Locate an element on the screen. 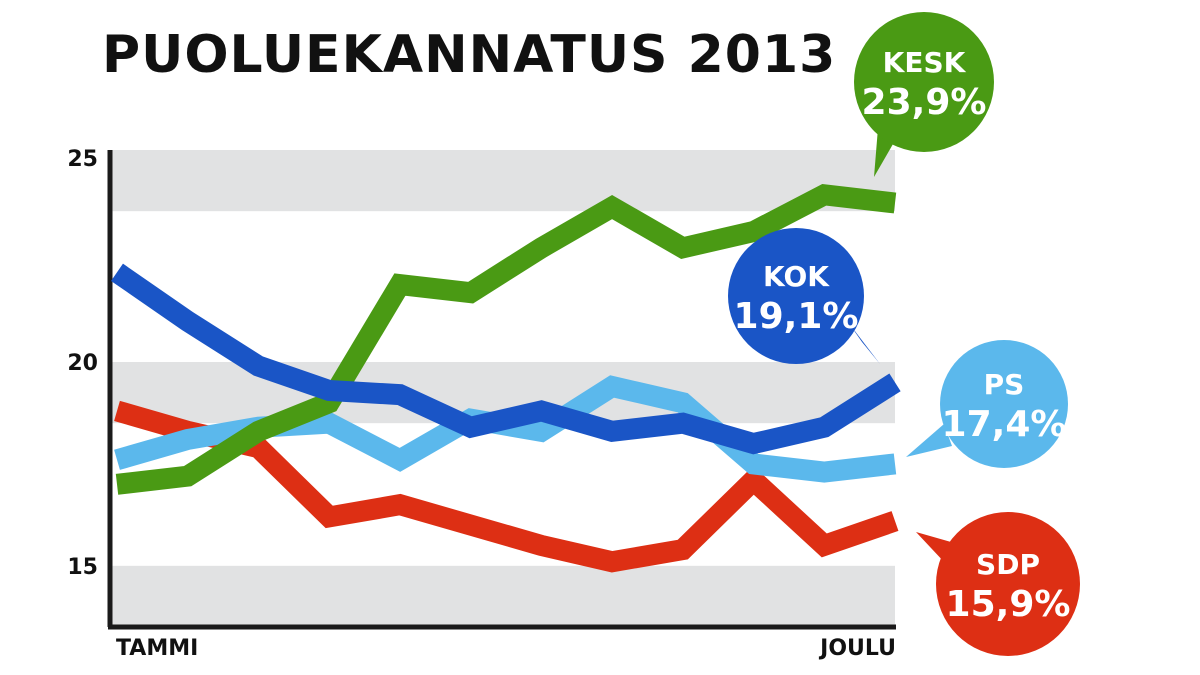  chart-title: PUOLUEKANNATUS 2013 is located at coordinates (469, 55).